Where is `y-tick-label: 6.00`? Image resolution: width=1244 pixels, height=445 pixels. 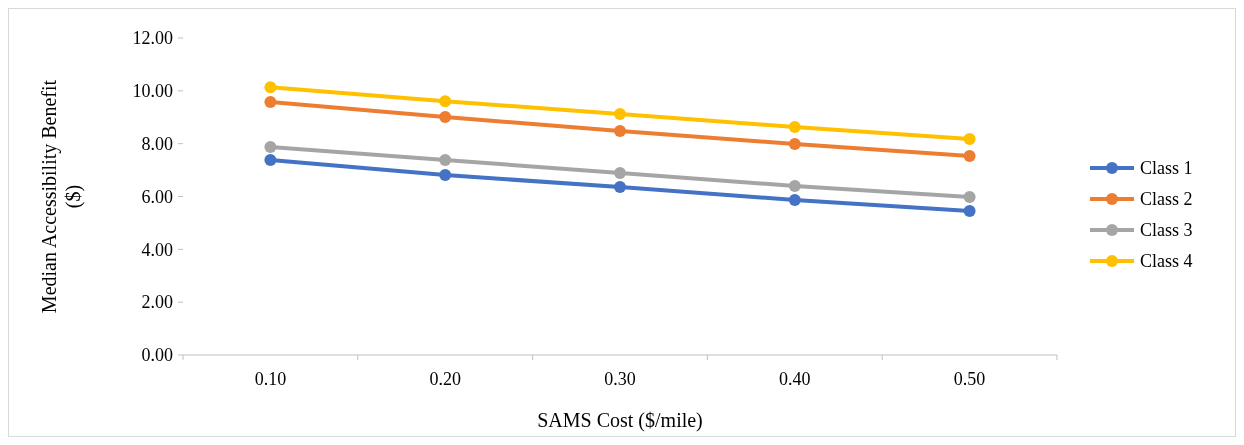 y-tick-label: 6.00 is located at coordinates (157, 196).